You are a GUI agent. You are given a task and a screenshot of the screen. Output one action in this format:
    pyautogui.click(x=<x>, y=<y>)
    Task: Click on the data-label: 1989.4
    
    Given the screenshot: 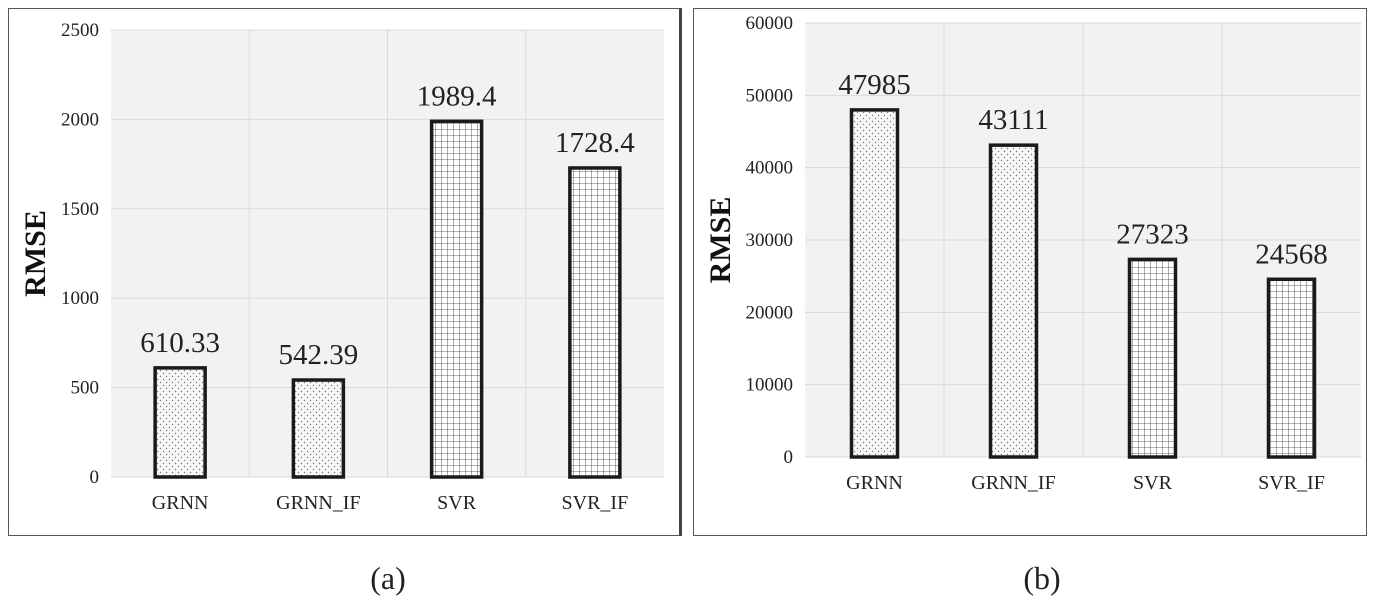 What is the action you would take?
    pyautogui.click(x=457, y=96)
    